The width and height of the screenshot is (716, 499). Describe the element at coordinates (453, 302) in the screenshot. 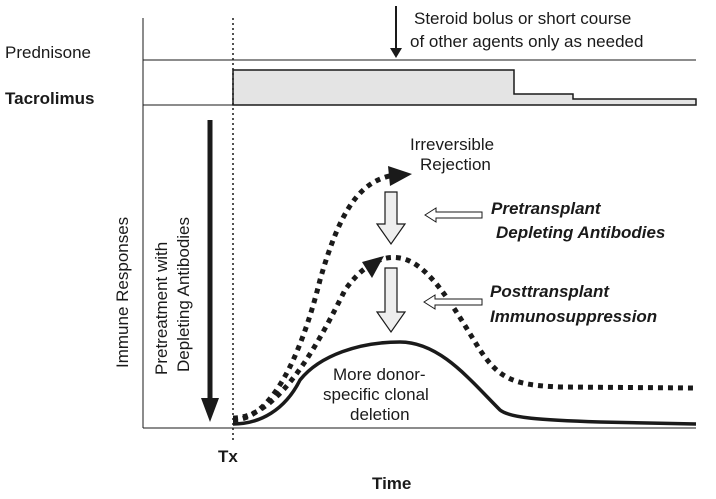

I see `posttransplant-pointer-arrow` at that location.